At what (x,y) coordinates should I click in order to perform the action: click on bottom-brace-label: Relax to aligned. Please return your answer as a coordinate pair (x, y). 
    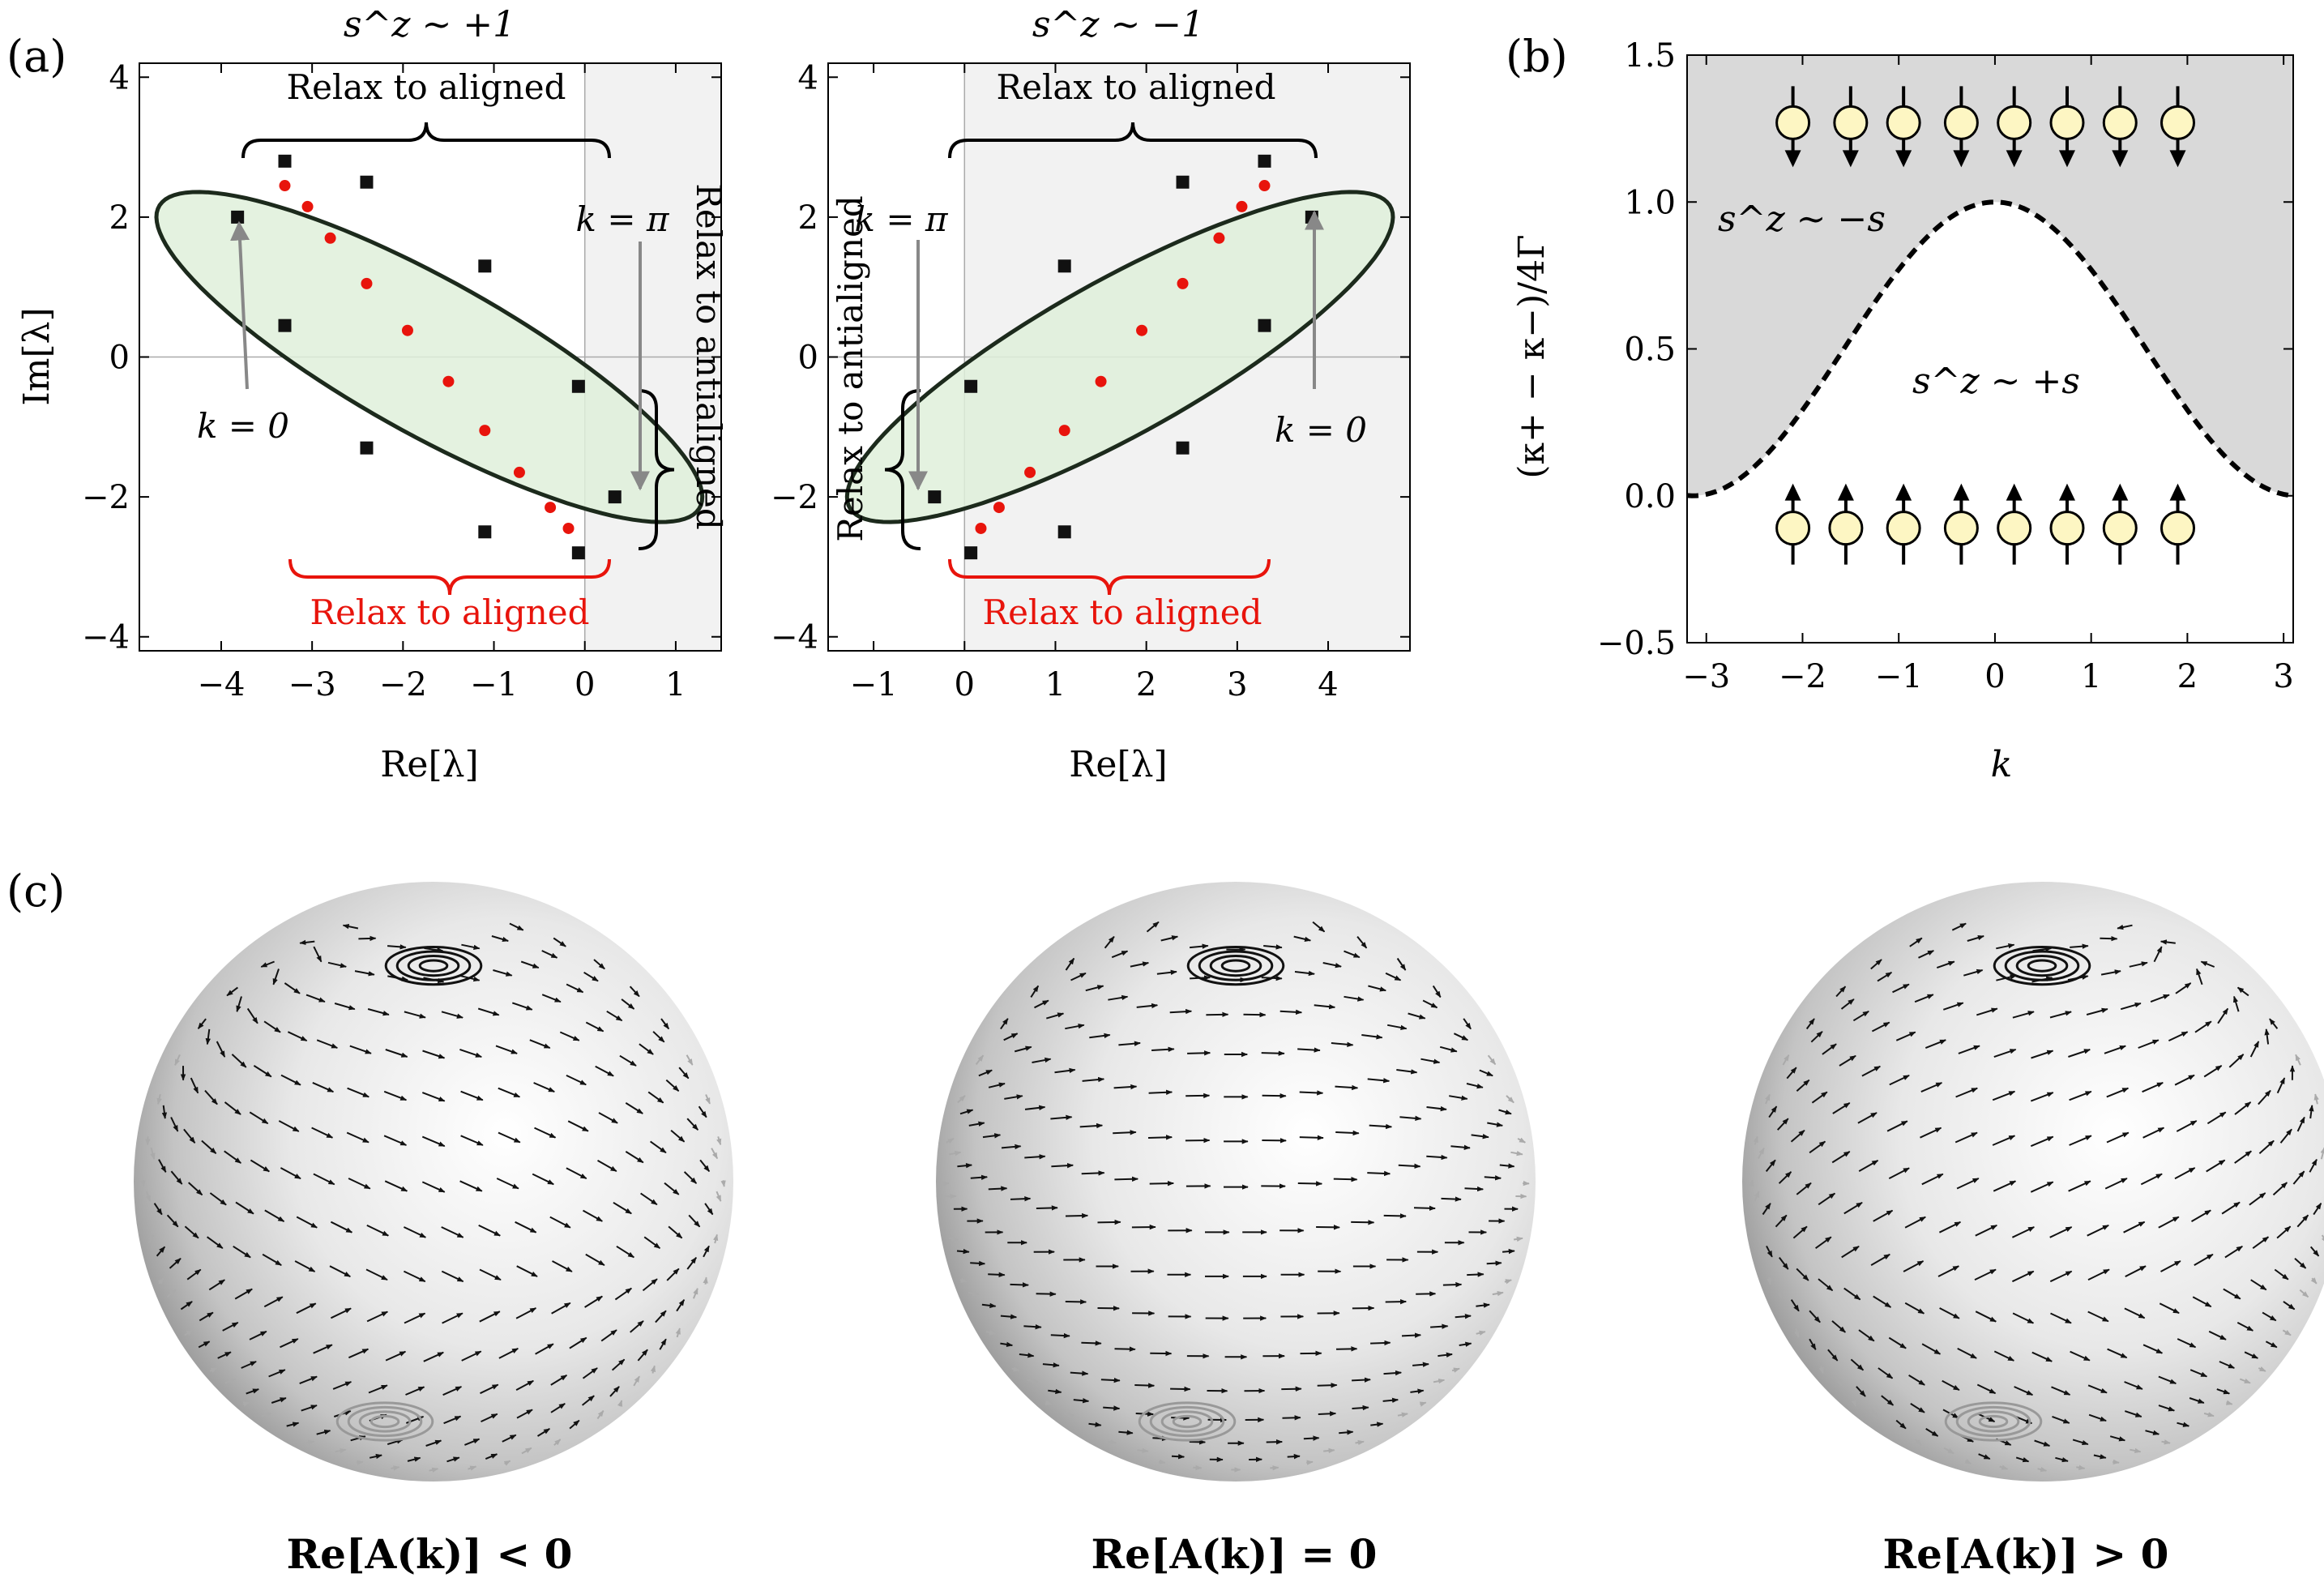
    Looking at the image, I should click on (449, 612).